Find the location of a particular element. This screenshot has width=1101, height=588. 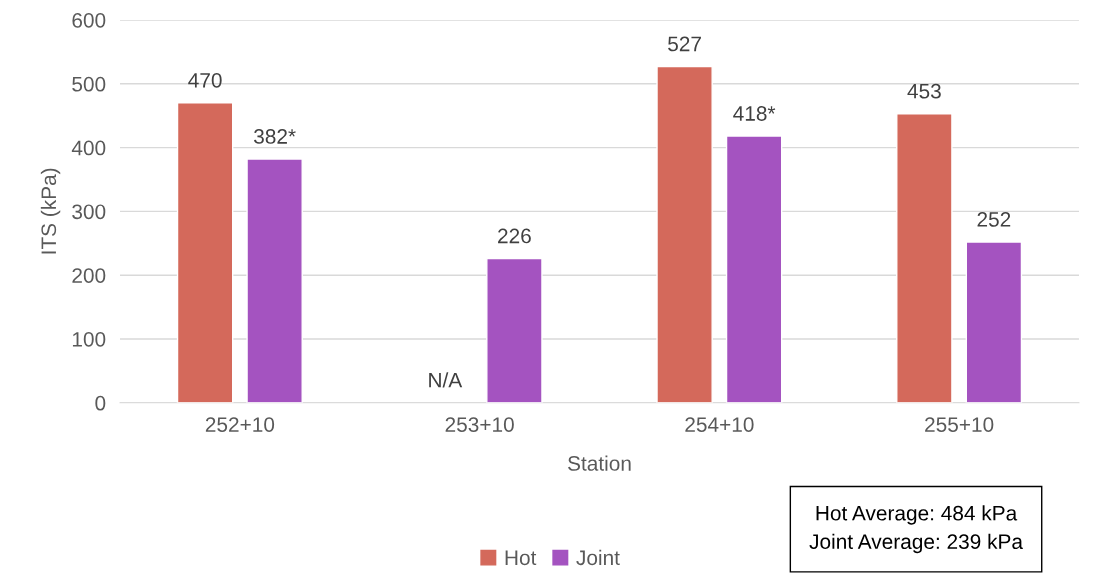

data-label: 226 is located at coordinates (514, 236).